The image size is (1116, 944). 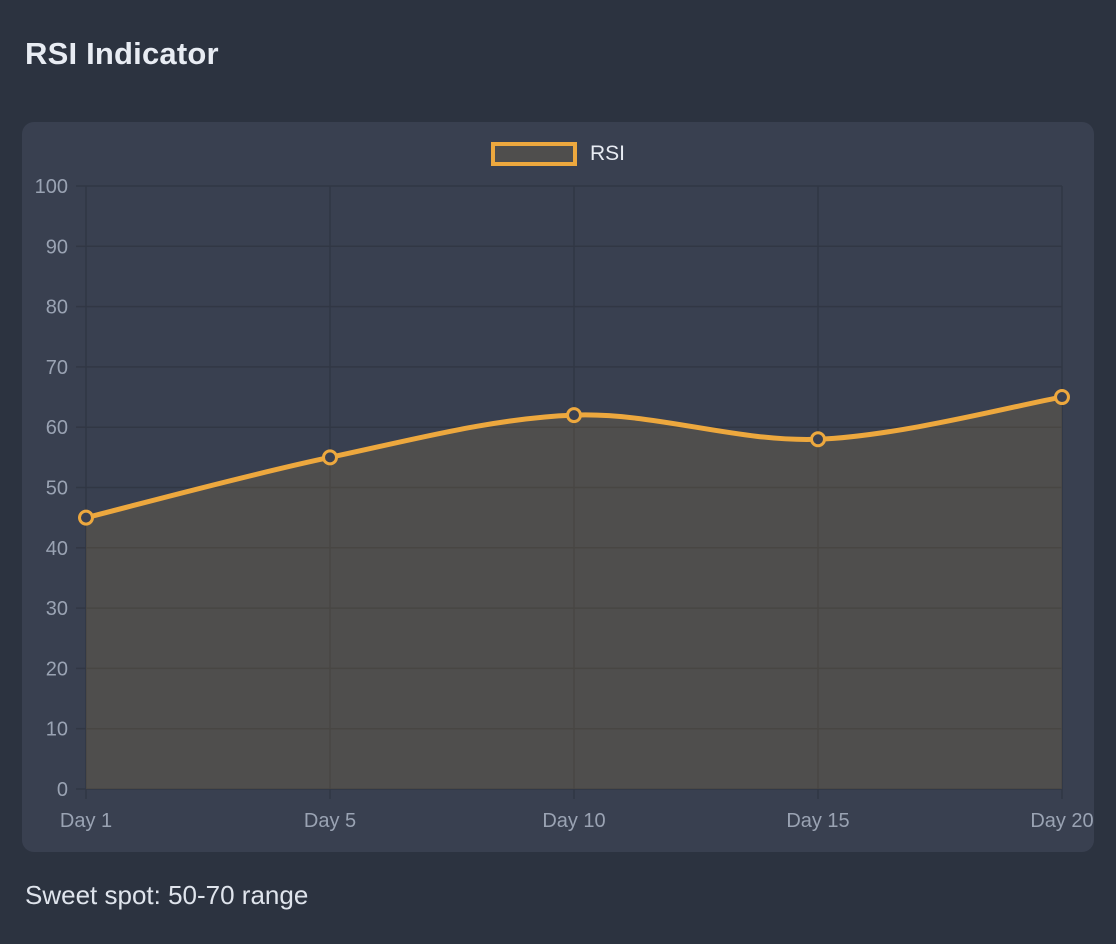 What do you see at coordinates (57, 730) in the screenshot?
I see `y-tick-label: 10` at bounding box center [57, 730].